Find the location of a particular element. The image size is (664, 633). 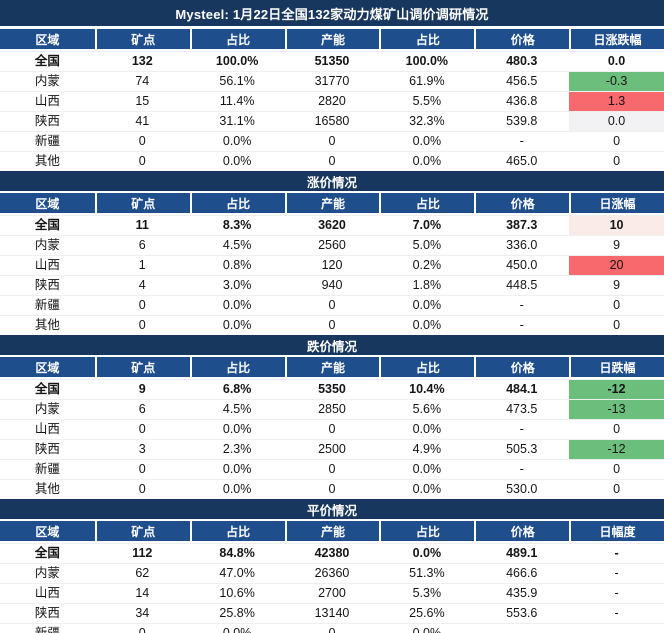

value-cell: 16580 is located at coordinates (332, 121).